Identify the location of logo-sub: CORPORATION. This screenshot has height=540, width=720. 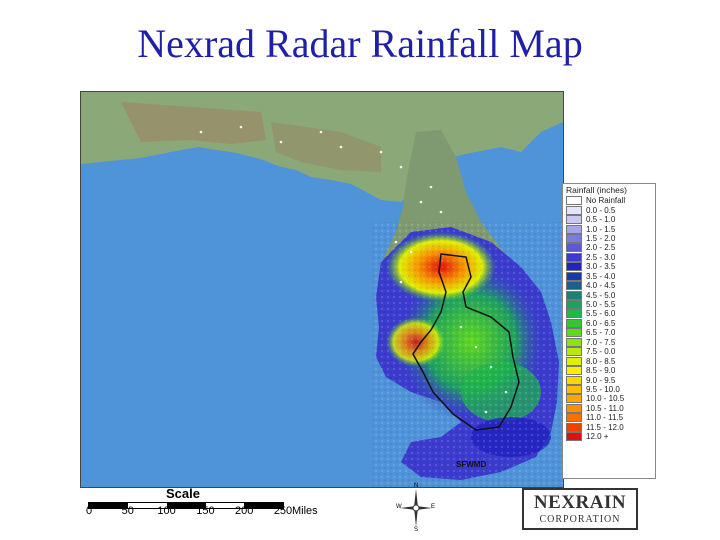
(580, 519).